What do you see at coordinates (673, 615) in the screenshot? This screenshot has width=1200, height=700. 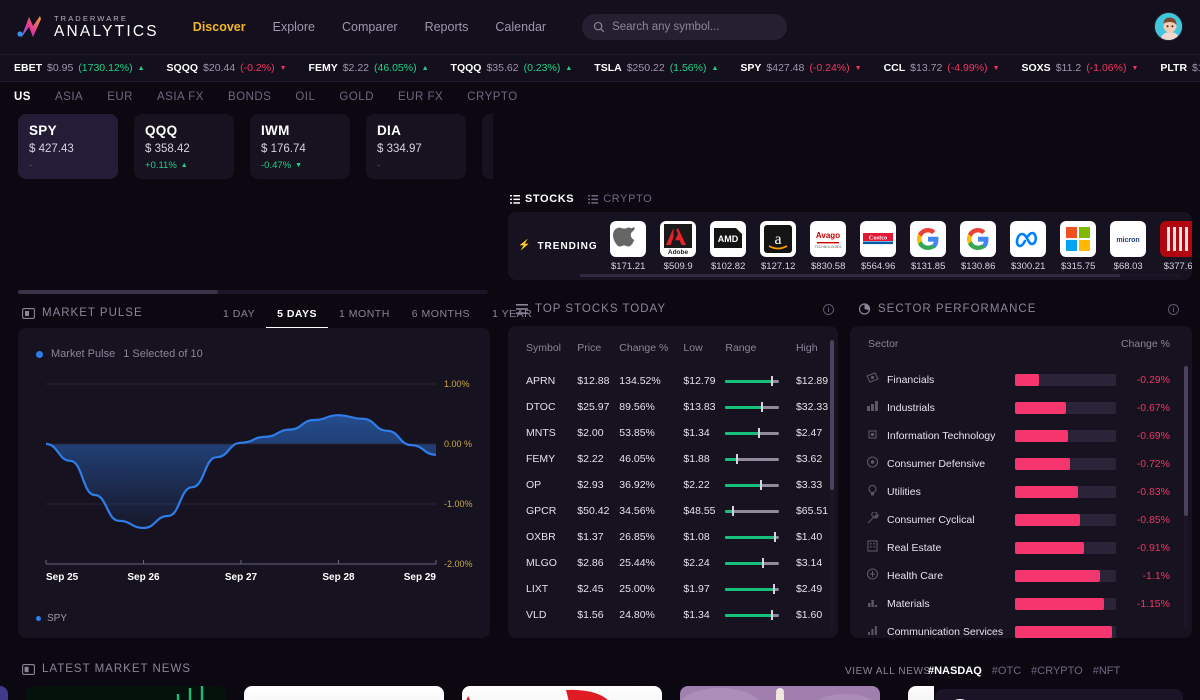 I see `table-row: VLD $1.56 24.80% $1.34 $1.60` at bounding box center [673, 615].